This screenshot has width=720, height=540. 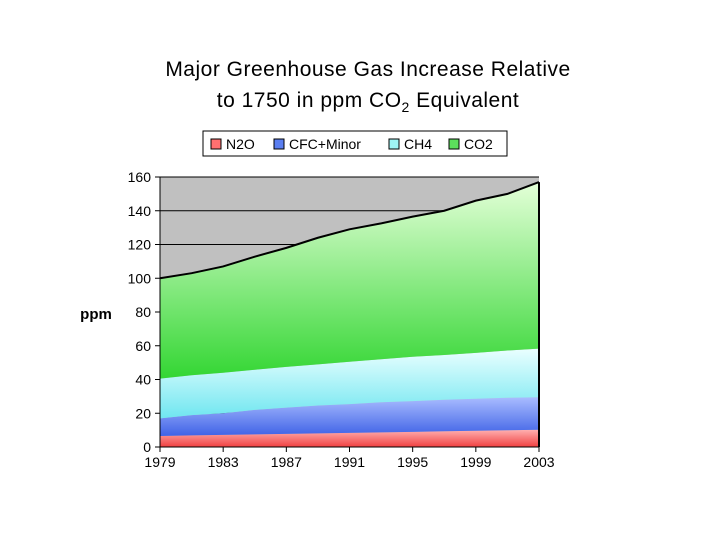 What do you see at coordinates (538, 462) in the screenshot?
I see `x-tick-label-2003: 2003` at bounding box center [538, 462].